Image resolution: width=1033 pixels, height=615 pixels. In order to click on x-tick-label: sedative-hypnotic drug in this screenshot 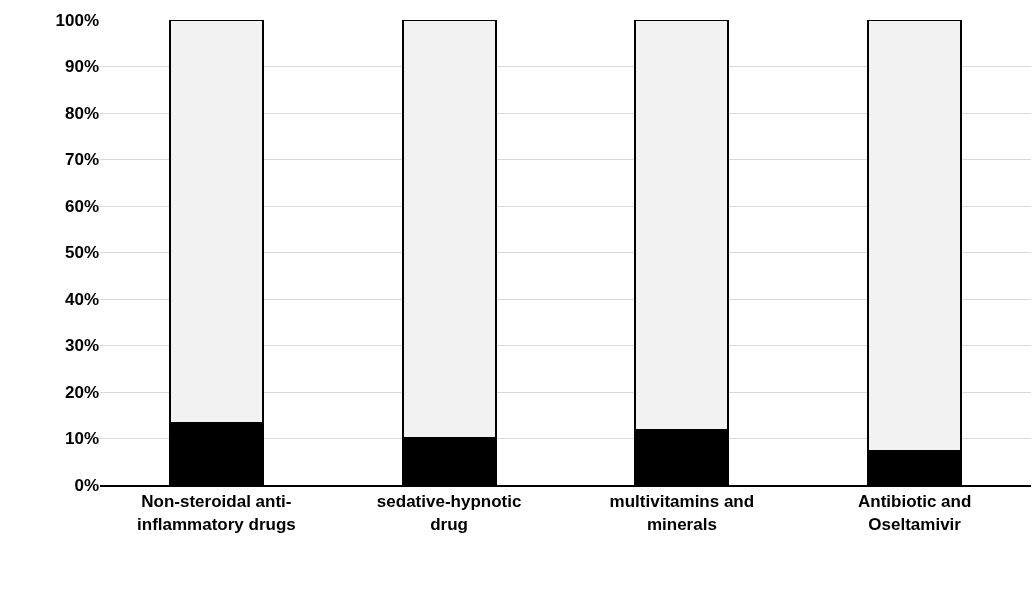, I will do `click(449, 513)`.